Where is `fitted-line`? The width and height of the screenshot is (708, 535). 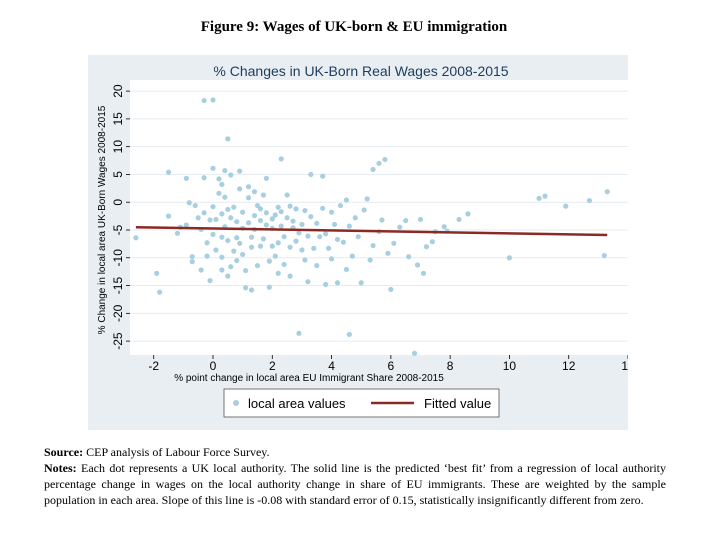 fitted-line is located at coordinates (371, 231).